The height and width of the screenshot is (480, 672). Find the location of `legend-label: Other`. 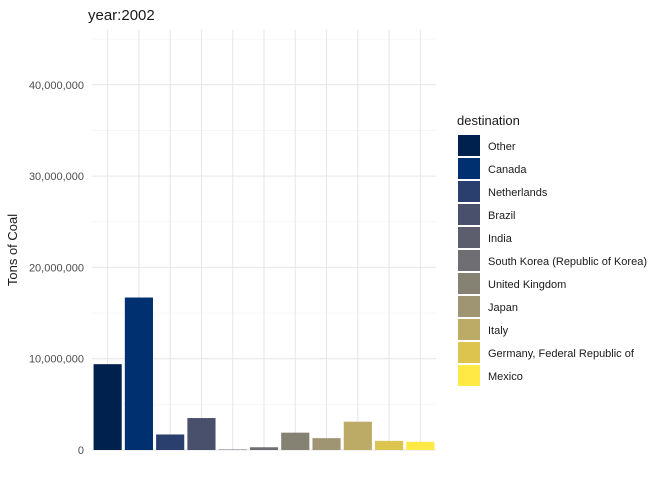

legend-label: Other is located at coordinates (502, 147).